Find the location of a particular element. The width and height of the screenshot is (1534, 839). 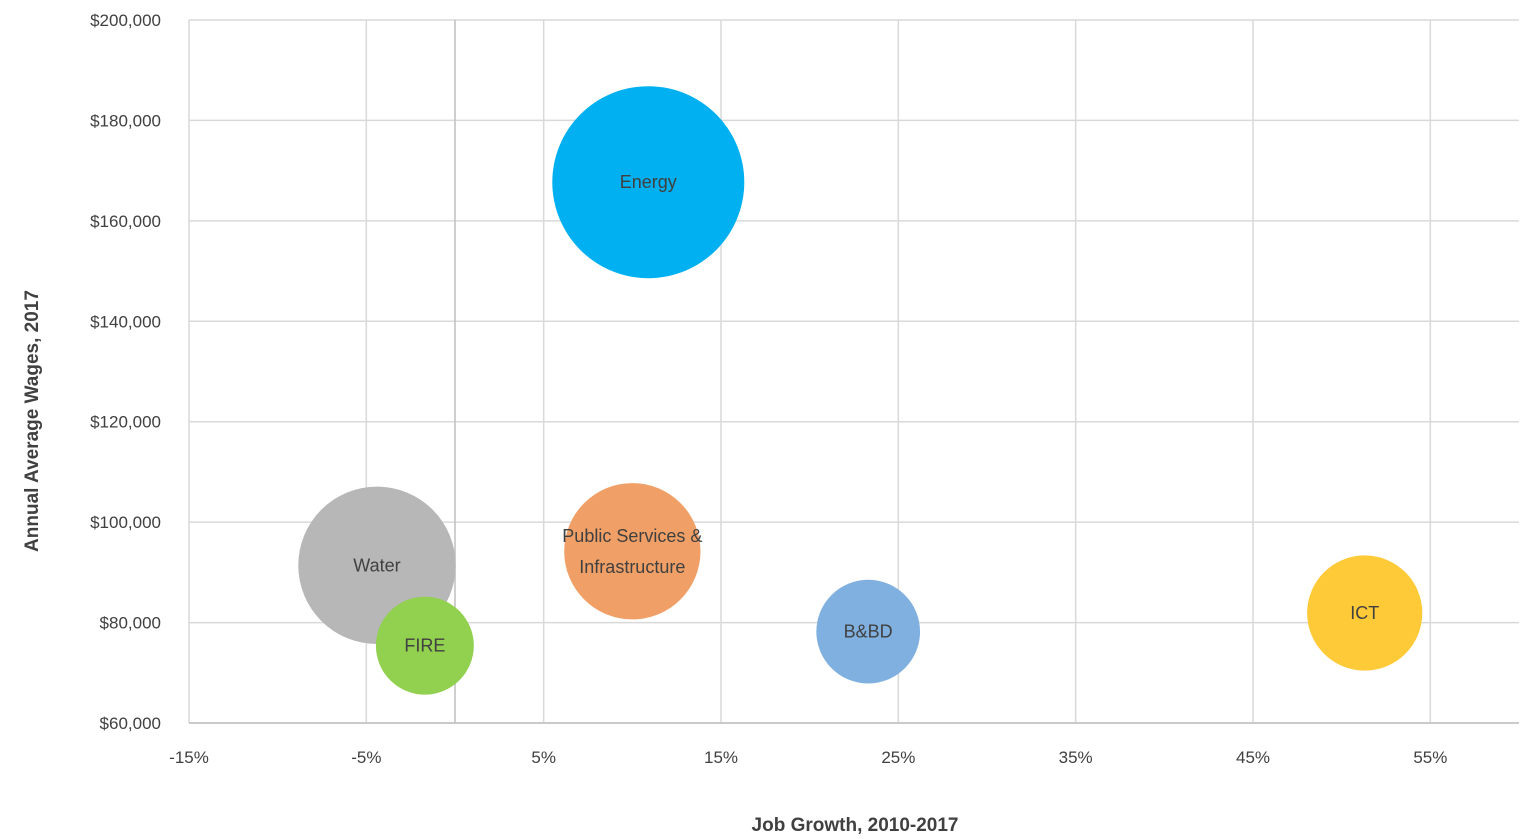

bubble-bandbd is located at coordinates (868, 631).